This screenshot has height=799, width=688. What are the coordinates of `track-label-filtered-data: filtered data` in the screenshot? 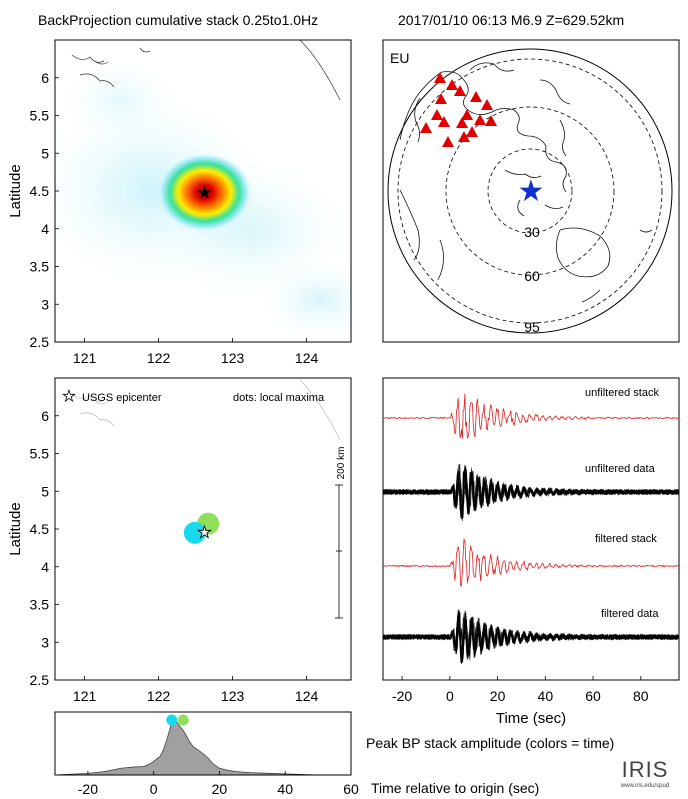 It's located at (630, 614).